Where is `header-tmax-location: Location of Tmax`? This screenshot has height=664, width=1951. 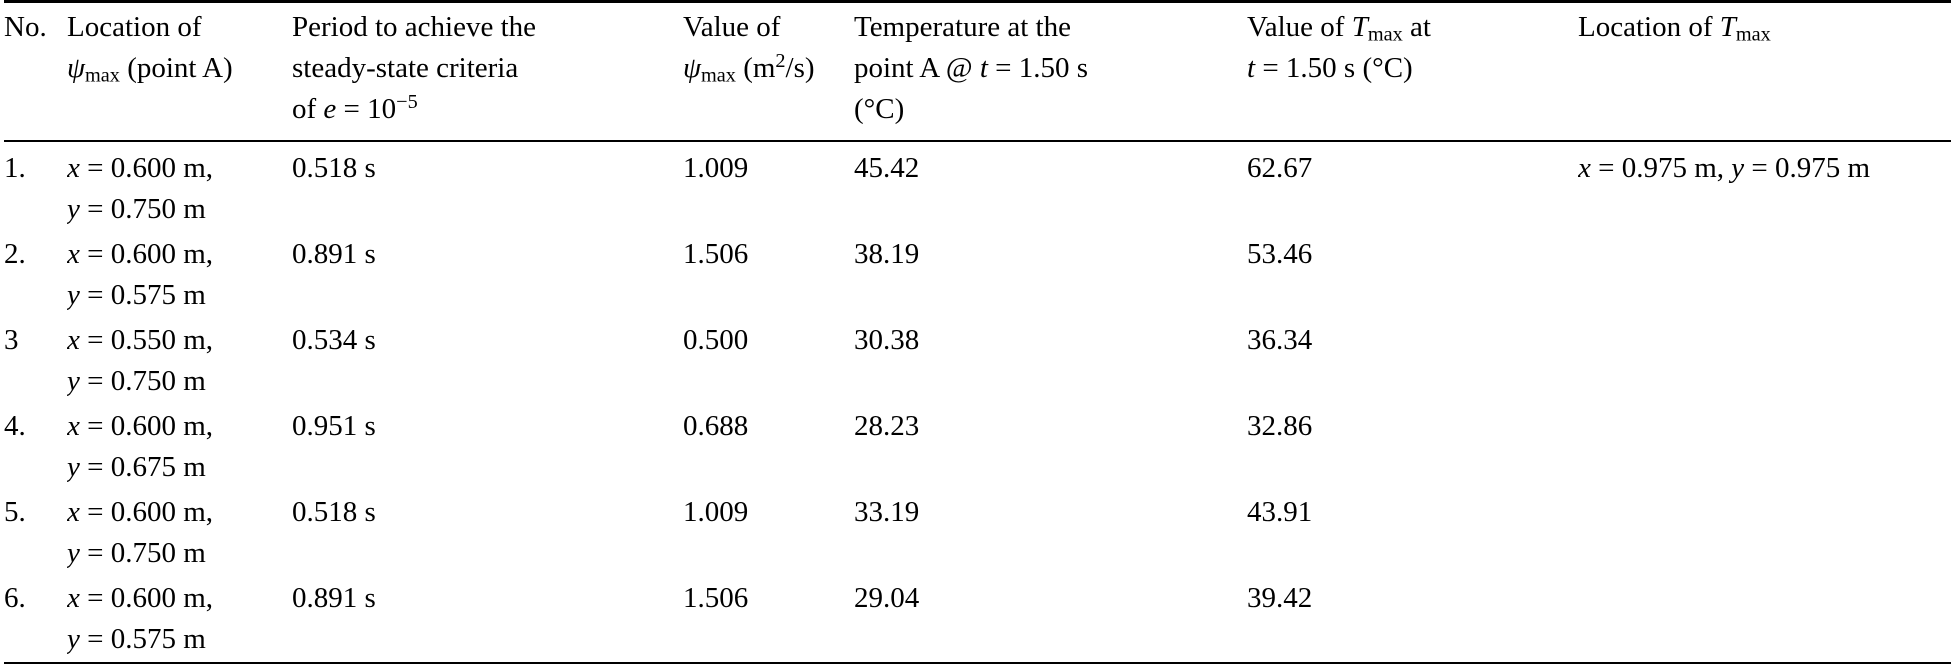 header-tmax-location: Location of Tmax is located at coordinates (1764, 71).